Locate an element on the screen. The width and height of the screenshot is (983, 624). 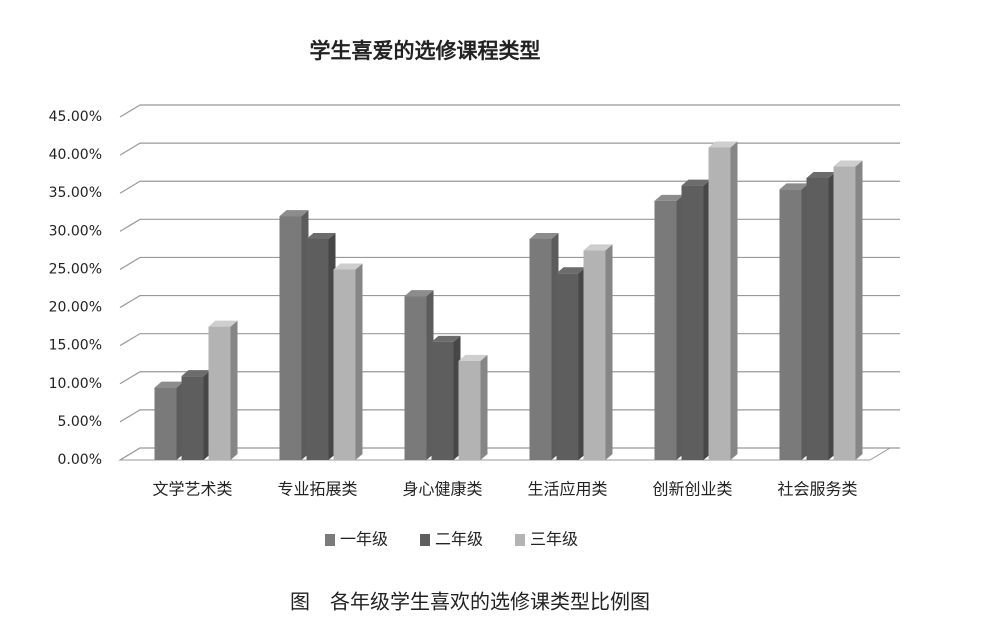
caption: 图 各年级学生喜欢的选修课类型比例图 is located at coordinates (470, 602).